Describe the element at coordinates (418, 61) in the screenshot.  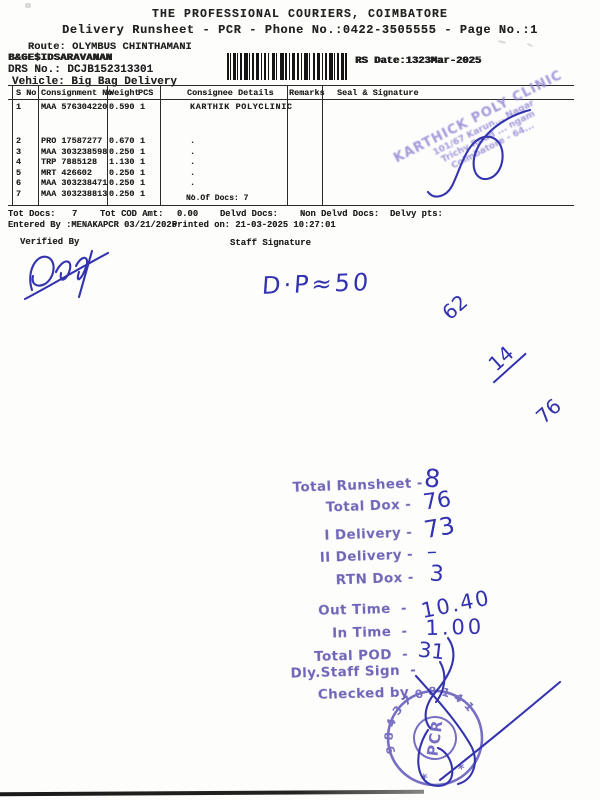
I see `rs-date: RS Date:1323Mar-2025` at that location.